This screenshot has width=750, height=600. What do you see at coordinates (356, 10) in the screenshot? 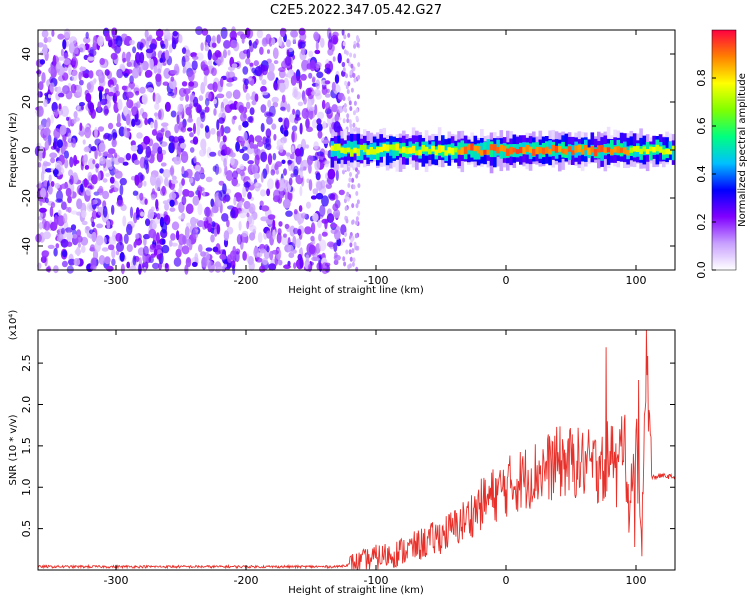
I see `chart-title: C2E5.2022.347.05.42.G27` at bounding box center [356, 10].